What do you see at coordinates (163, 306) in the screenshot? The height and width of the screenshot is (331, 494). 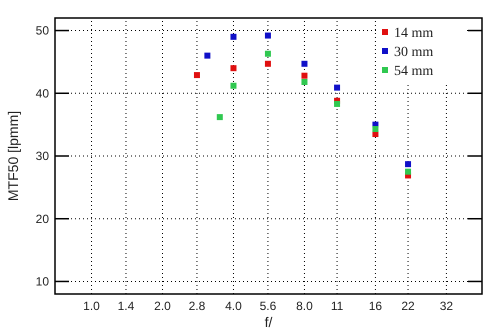 I see `x-tick-label: 2.0` at bounding box center [163, 306].